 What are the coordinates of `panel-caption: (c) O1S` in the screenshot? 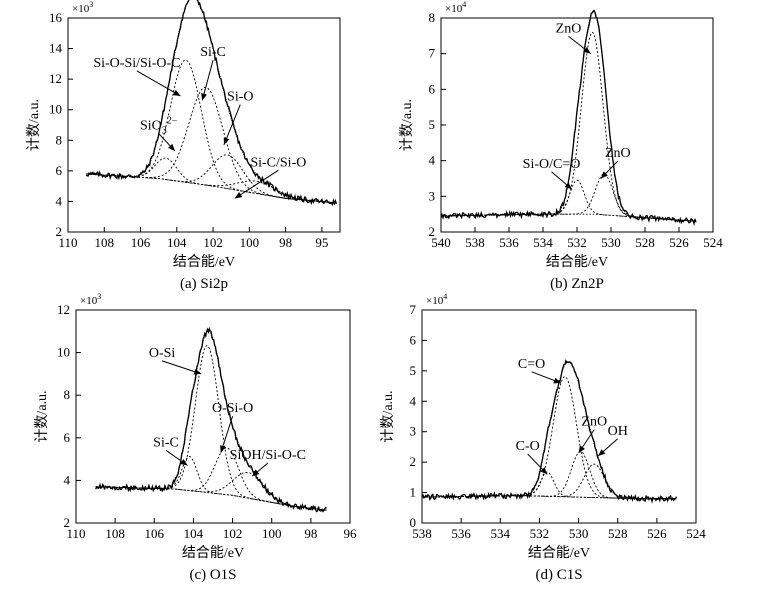 It's located at (212, 575).